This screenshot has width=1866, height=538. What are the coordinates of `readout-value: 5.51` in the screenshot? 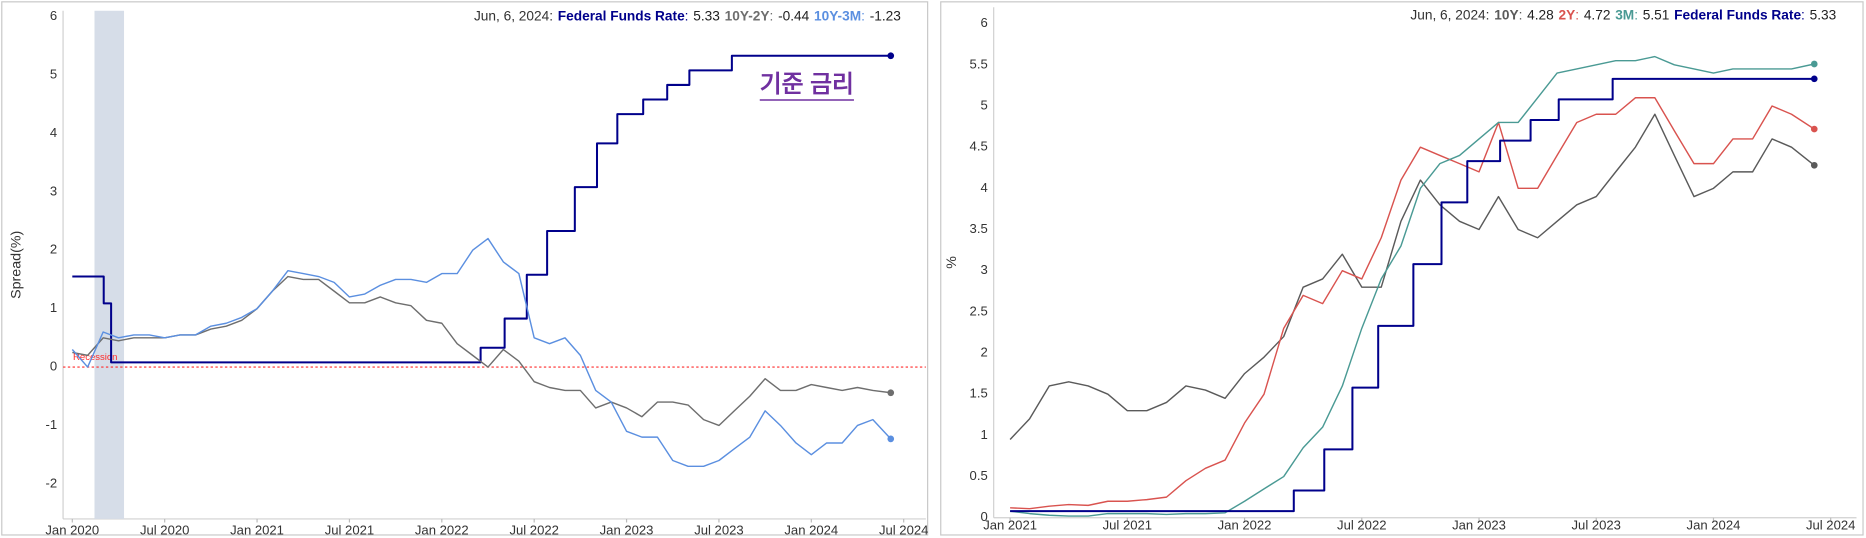 It's located at (1656, 14).